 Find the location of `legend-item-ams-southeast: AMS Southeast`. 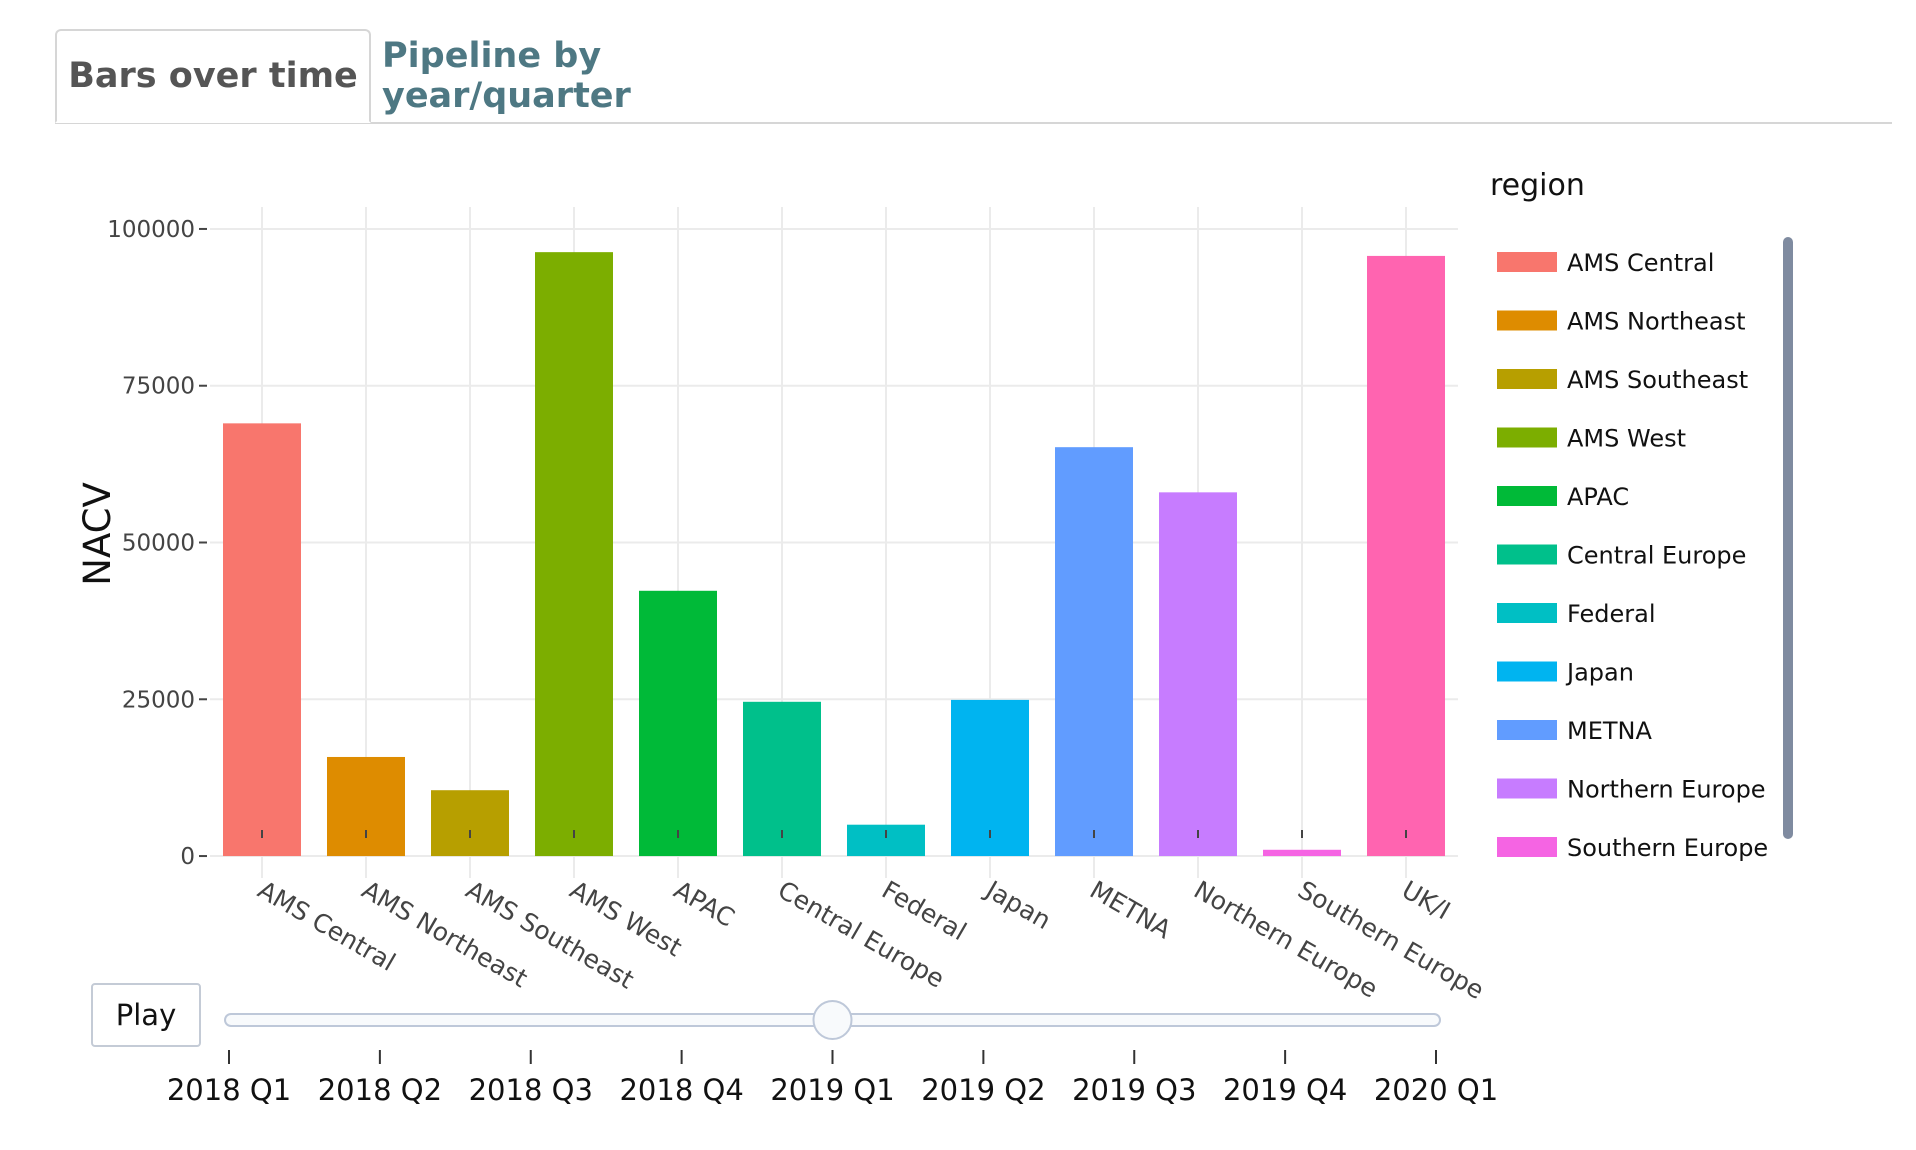

legend-item-ams-southeast: AMS Southeast is located at coordinates (1622, 380).